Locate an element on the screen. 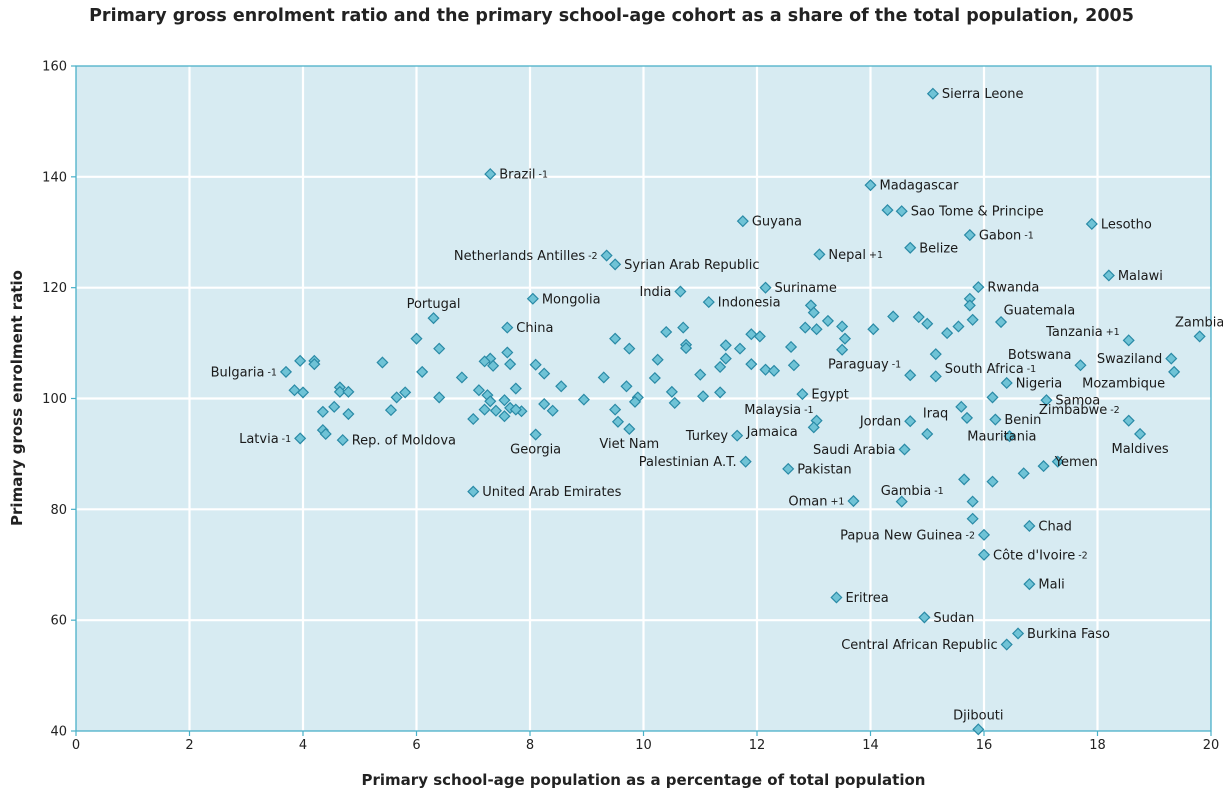 The image size is (1223, 796). x-tick-label: 10 is located at coordinates (643, 745).